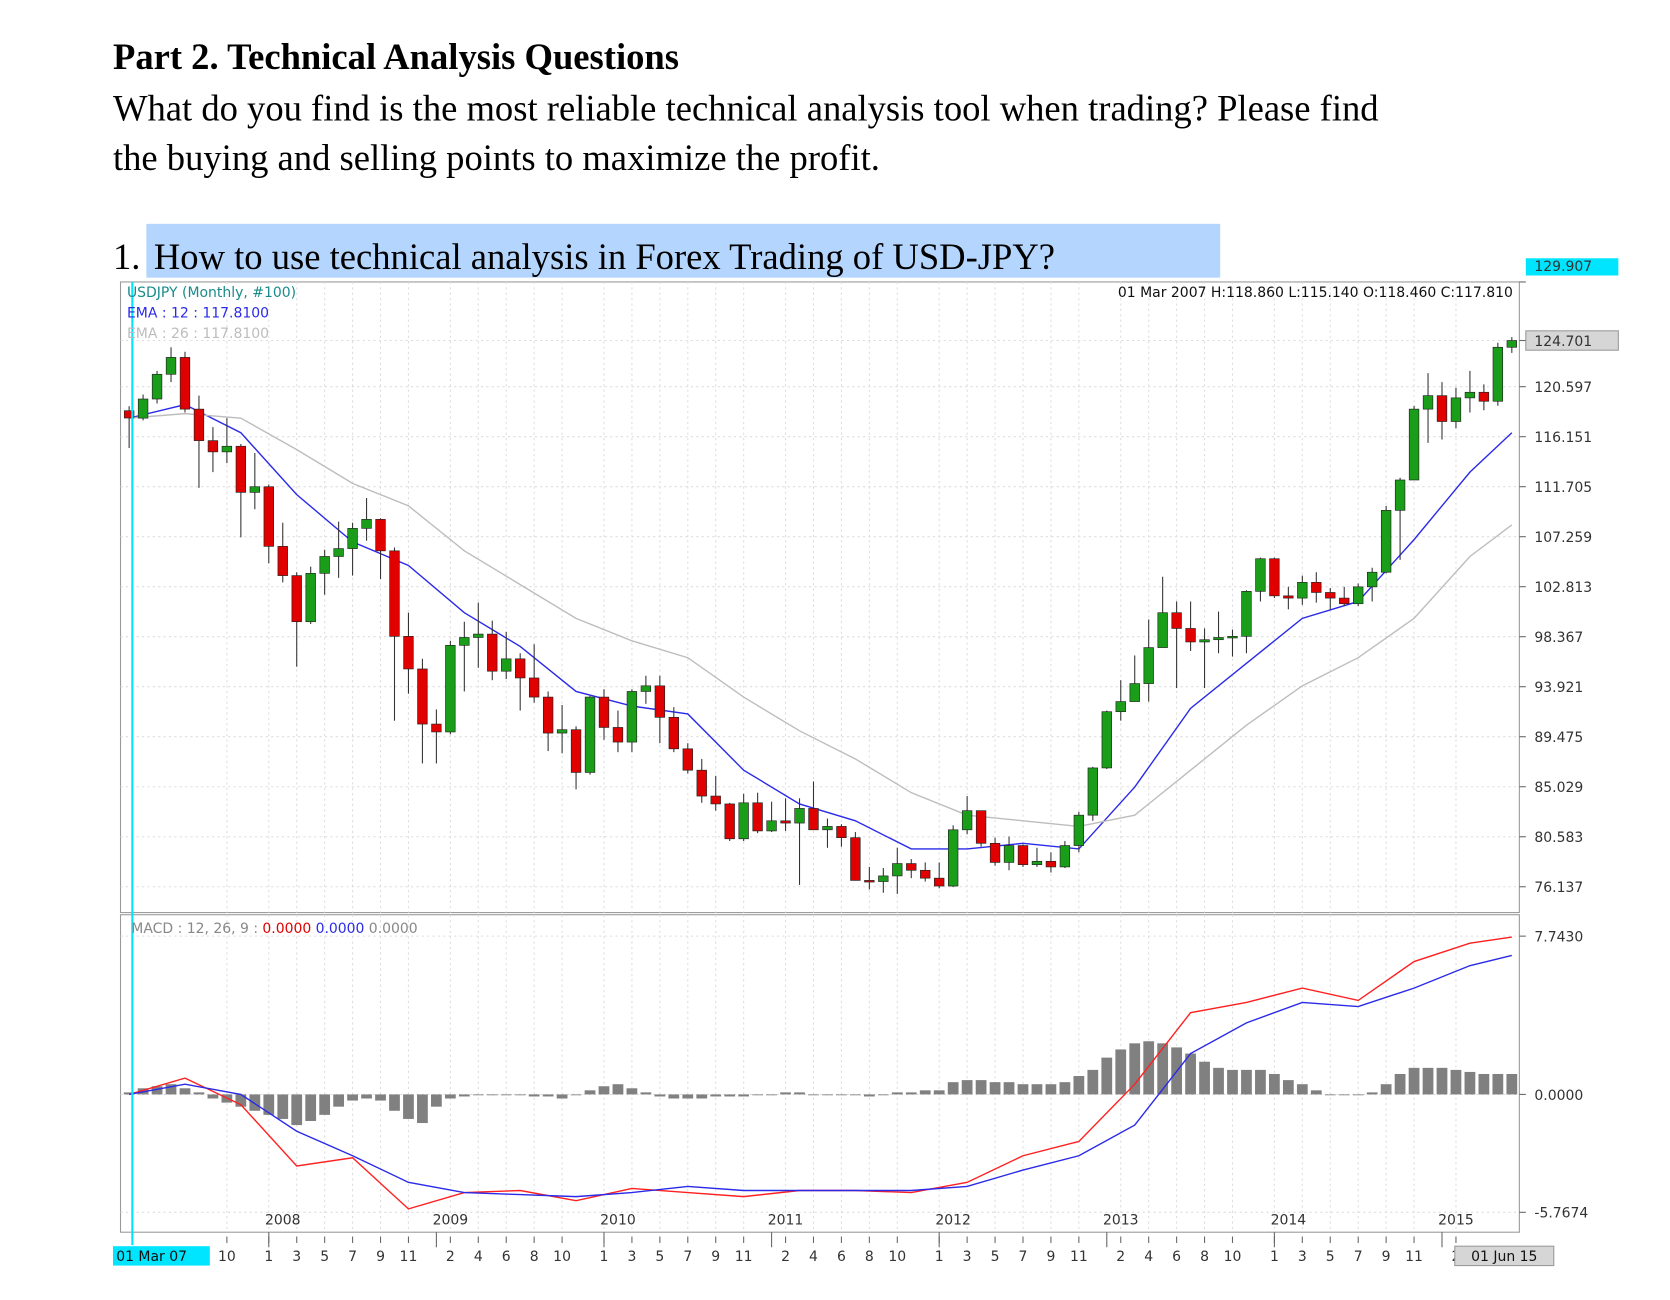  I want to click on macd-readout: 0.0000, so click(393, 929).